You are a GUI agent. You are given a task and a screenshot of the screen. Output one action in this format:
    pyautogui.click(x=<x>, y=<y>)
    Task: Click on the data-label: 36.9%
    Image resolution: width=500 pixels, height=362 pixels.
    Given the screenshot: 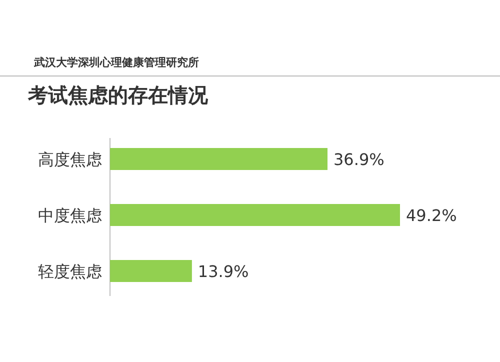 What is the action you would take?
    pyautogui.click(x=359, y=159)
    